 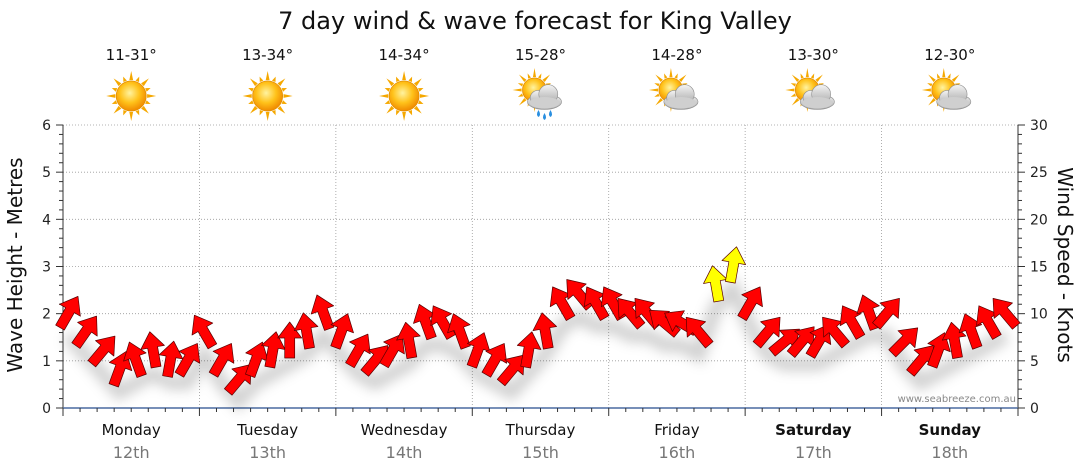 I want to click on right-tick-label: 15, so click(x=1039, y=268).